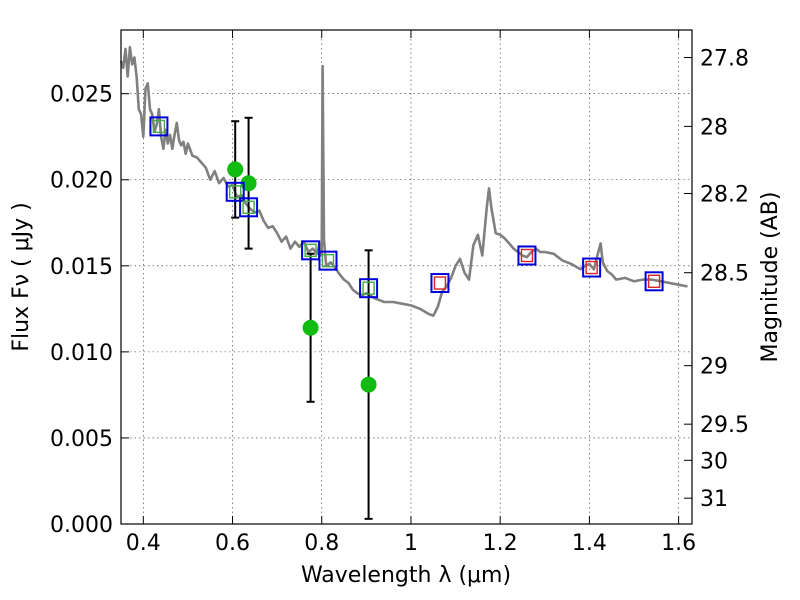  I want to click on x-axis-title: Wavelength λ (μm), so click(406, 575).